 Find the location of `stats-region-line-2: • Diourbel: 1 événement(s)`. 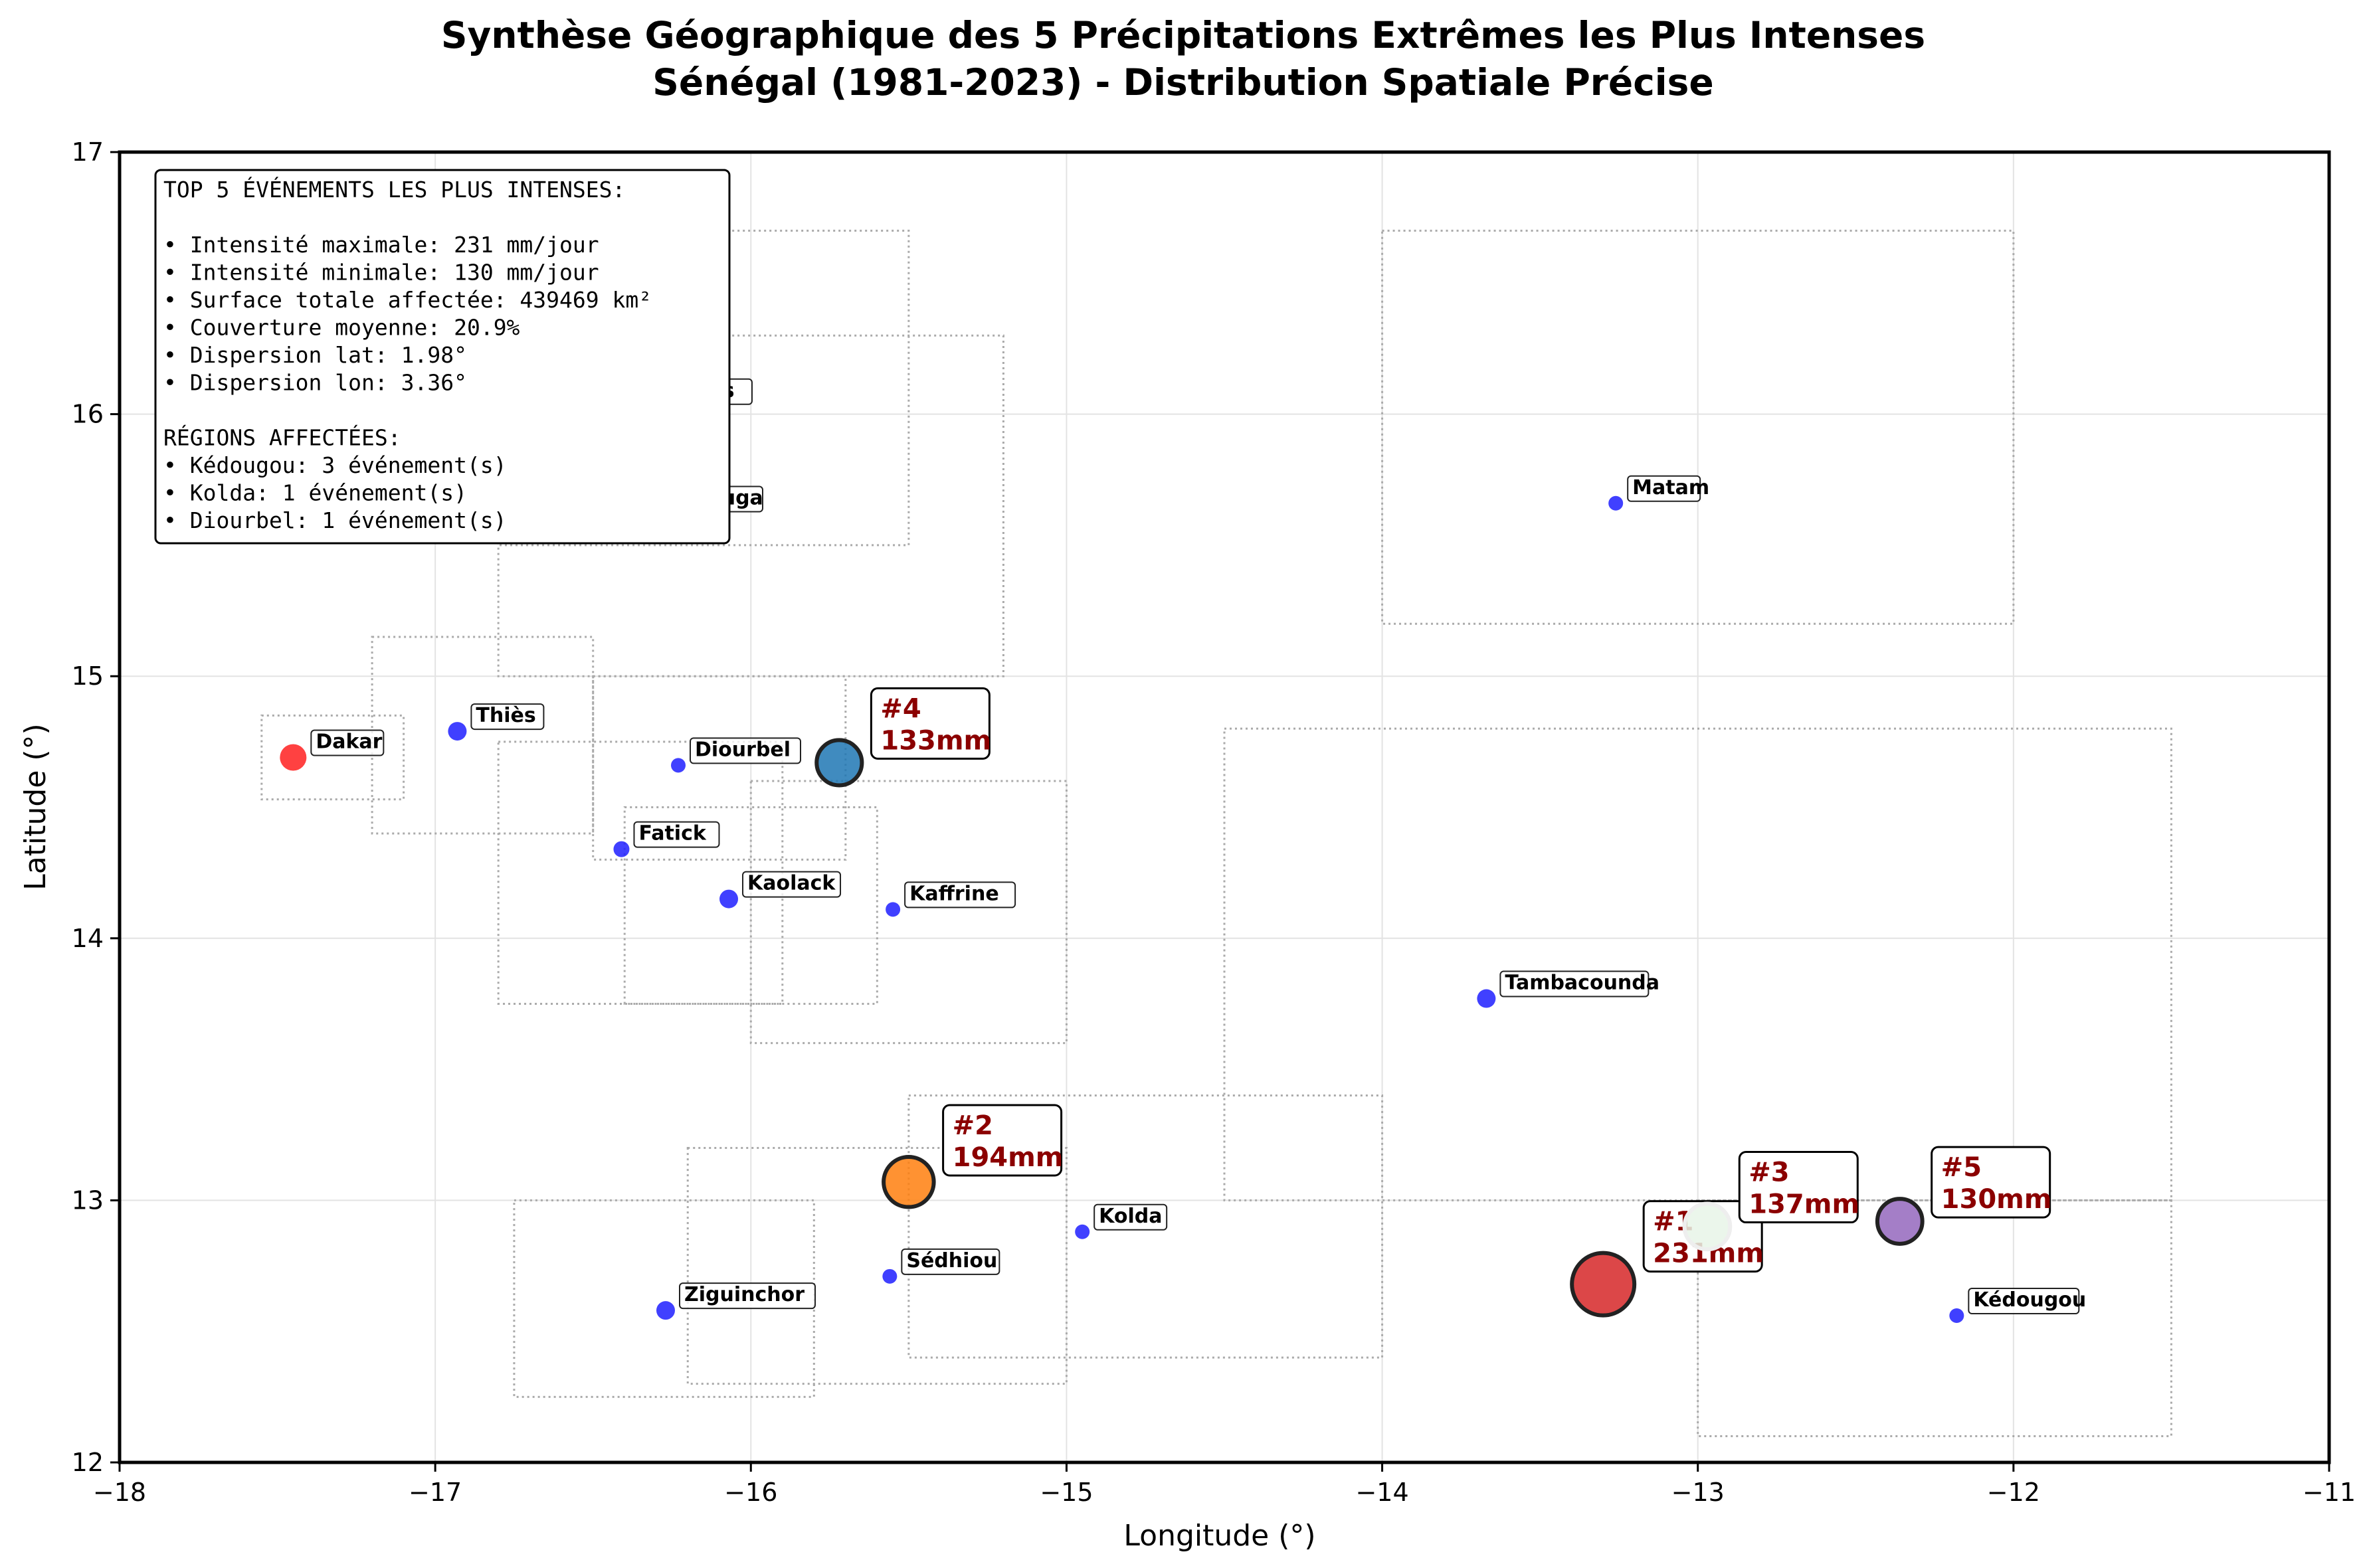

stats-region-line-2: • Diourbel: 1 événement(s) is located at coordinates (335, 520).